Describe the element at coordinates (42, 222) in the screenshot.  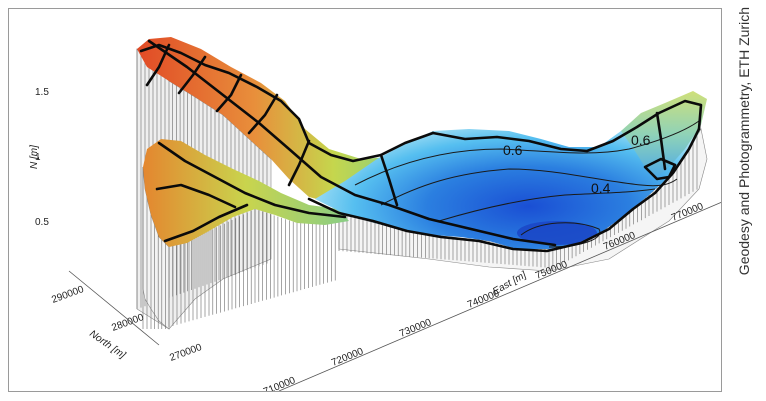
I see `z-tick-label: 0.5` at that location.